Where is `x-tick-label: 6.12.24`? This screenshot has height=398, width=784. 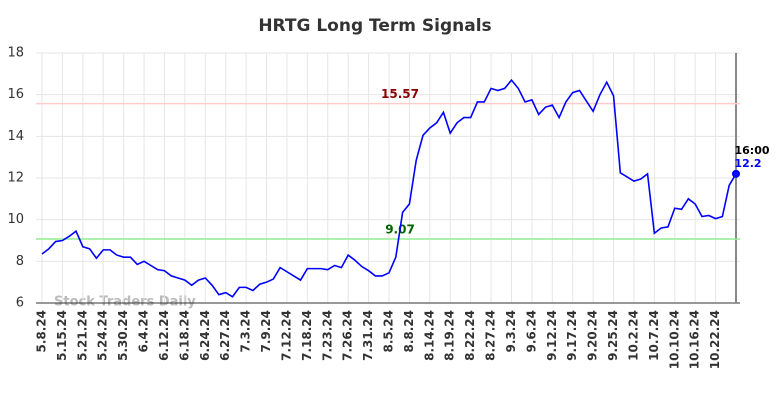 x-tick-label: 6.12.24 is located at coordinates (164, 335).